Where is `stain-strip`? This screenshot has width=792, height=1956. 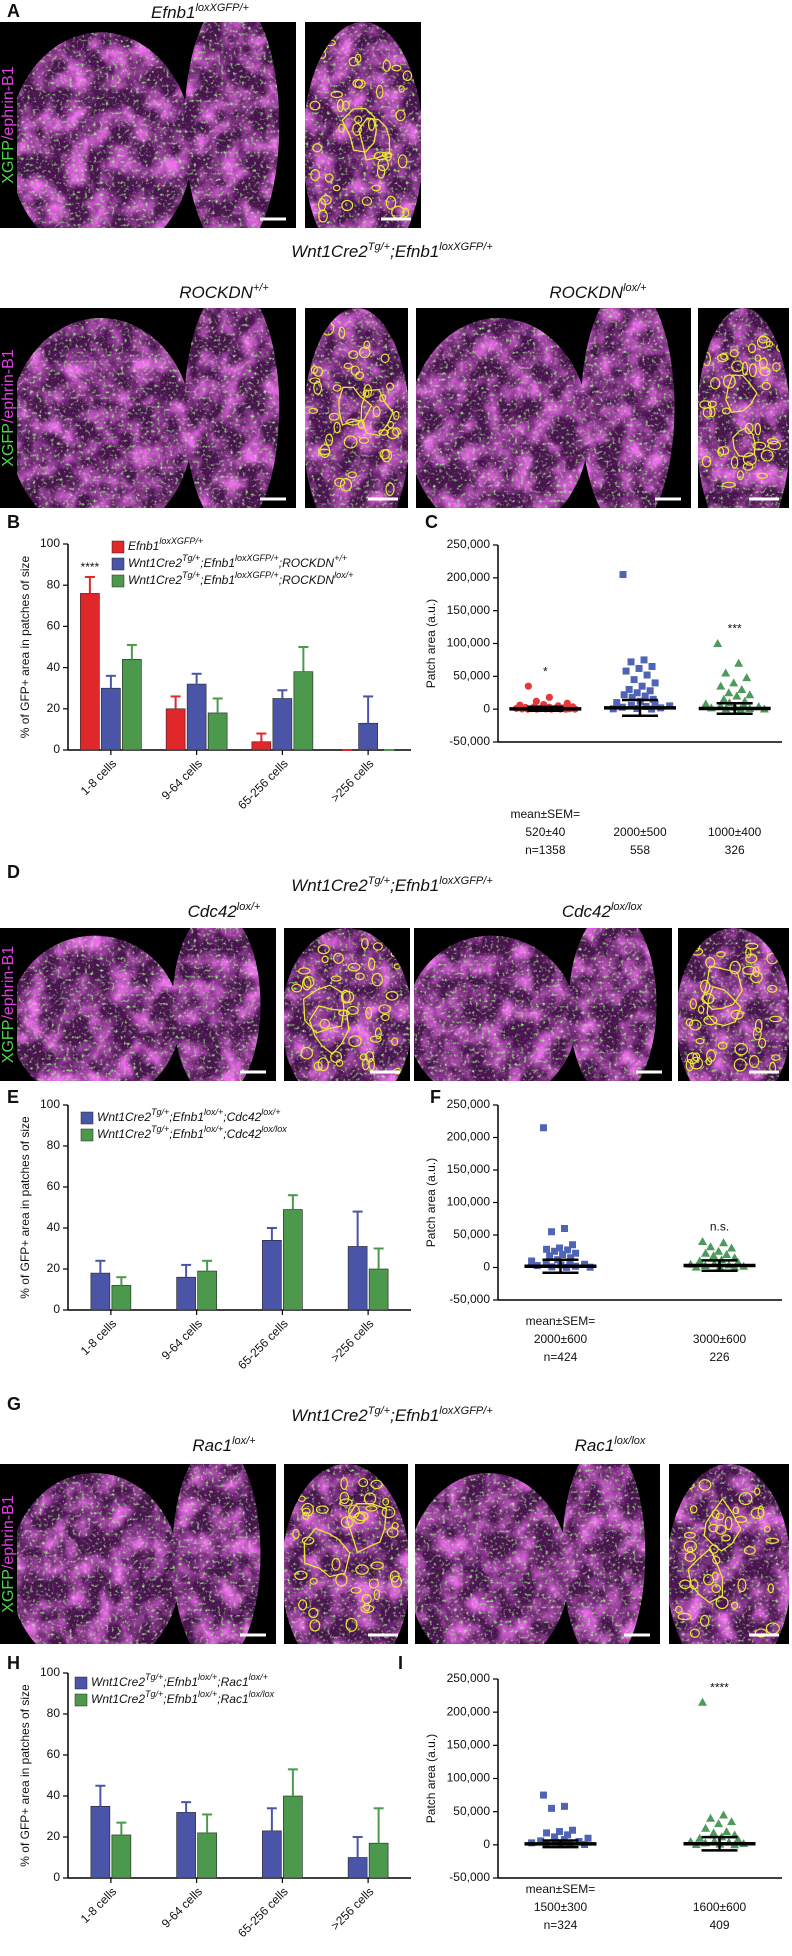 stain-strip is located at coordinates (8, 408).